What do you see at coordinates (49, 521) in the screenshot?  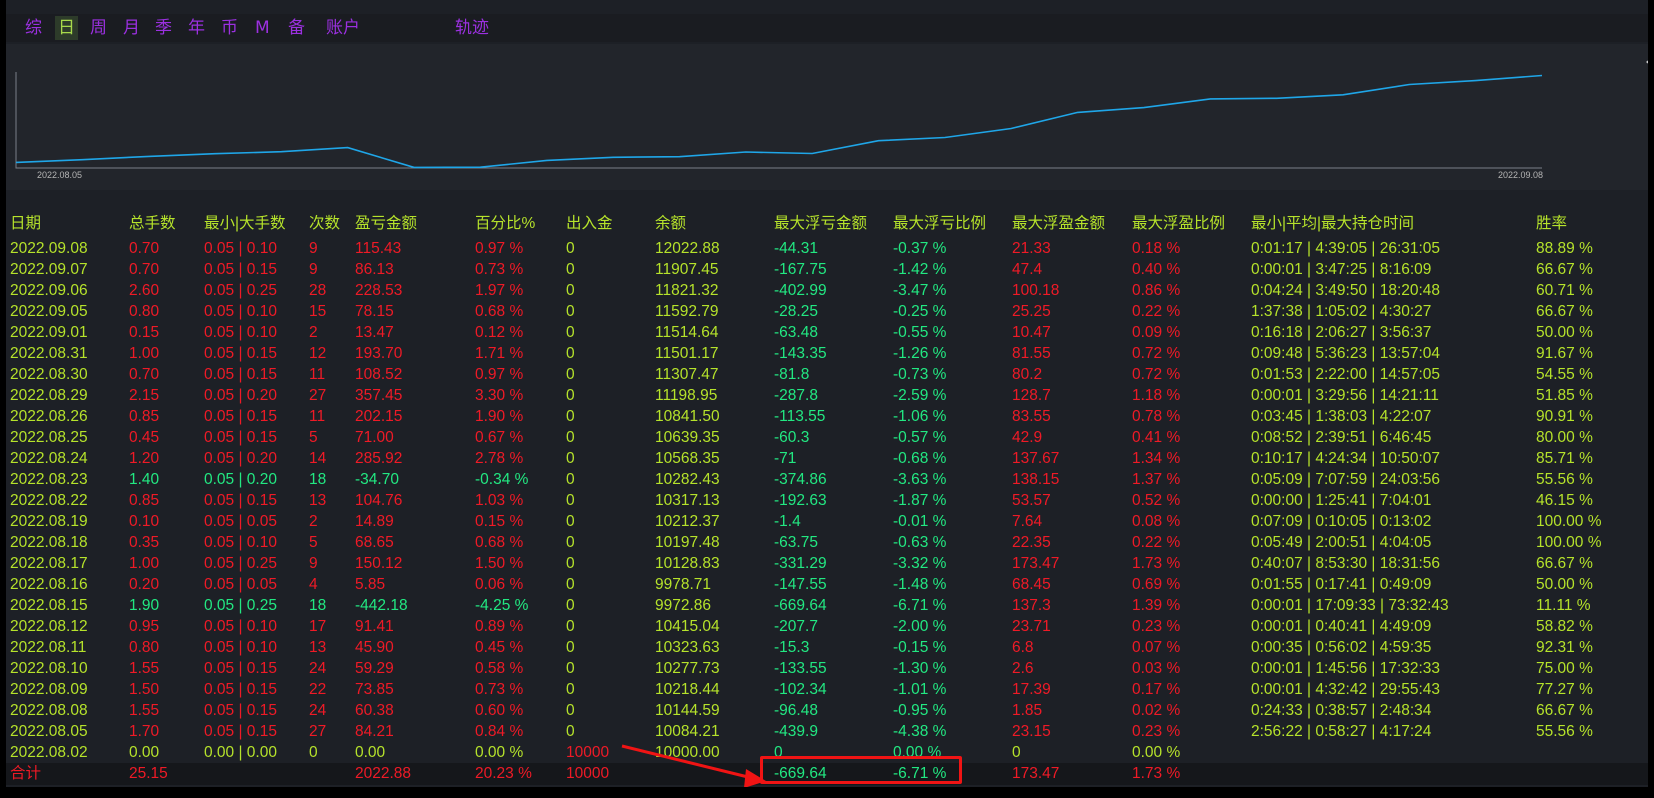 I see `table-cell: 2022.08.19` at bounding box center [49, 521].